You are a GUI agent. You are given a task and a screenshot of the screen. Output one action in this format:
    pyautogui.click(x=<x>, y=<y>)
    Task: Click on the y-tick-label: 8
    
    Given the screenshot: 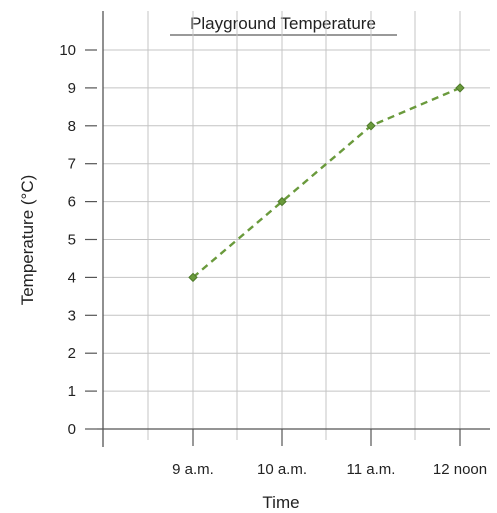 What is the action you would take?
    pyautogui.click(x=72, y=126)
    